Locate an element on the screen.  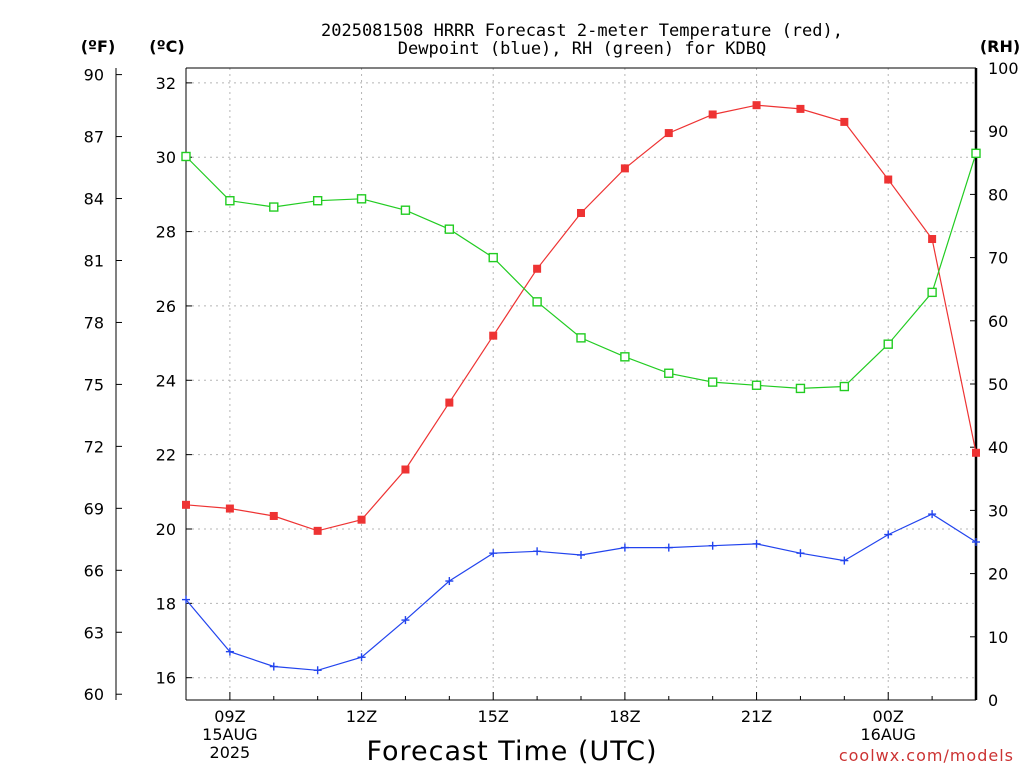
celsius-tick-label: 18 is located at coordinates (166, 603).